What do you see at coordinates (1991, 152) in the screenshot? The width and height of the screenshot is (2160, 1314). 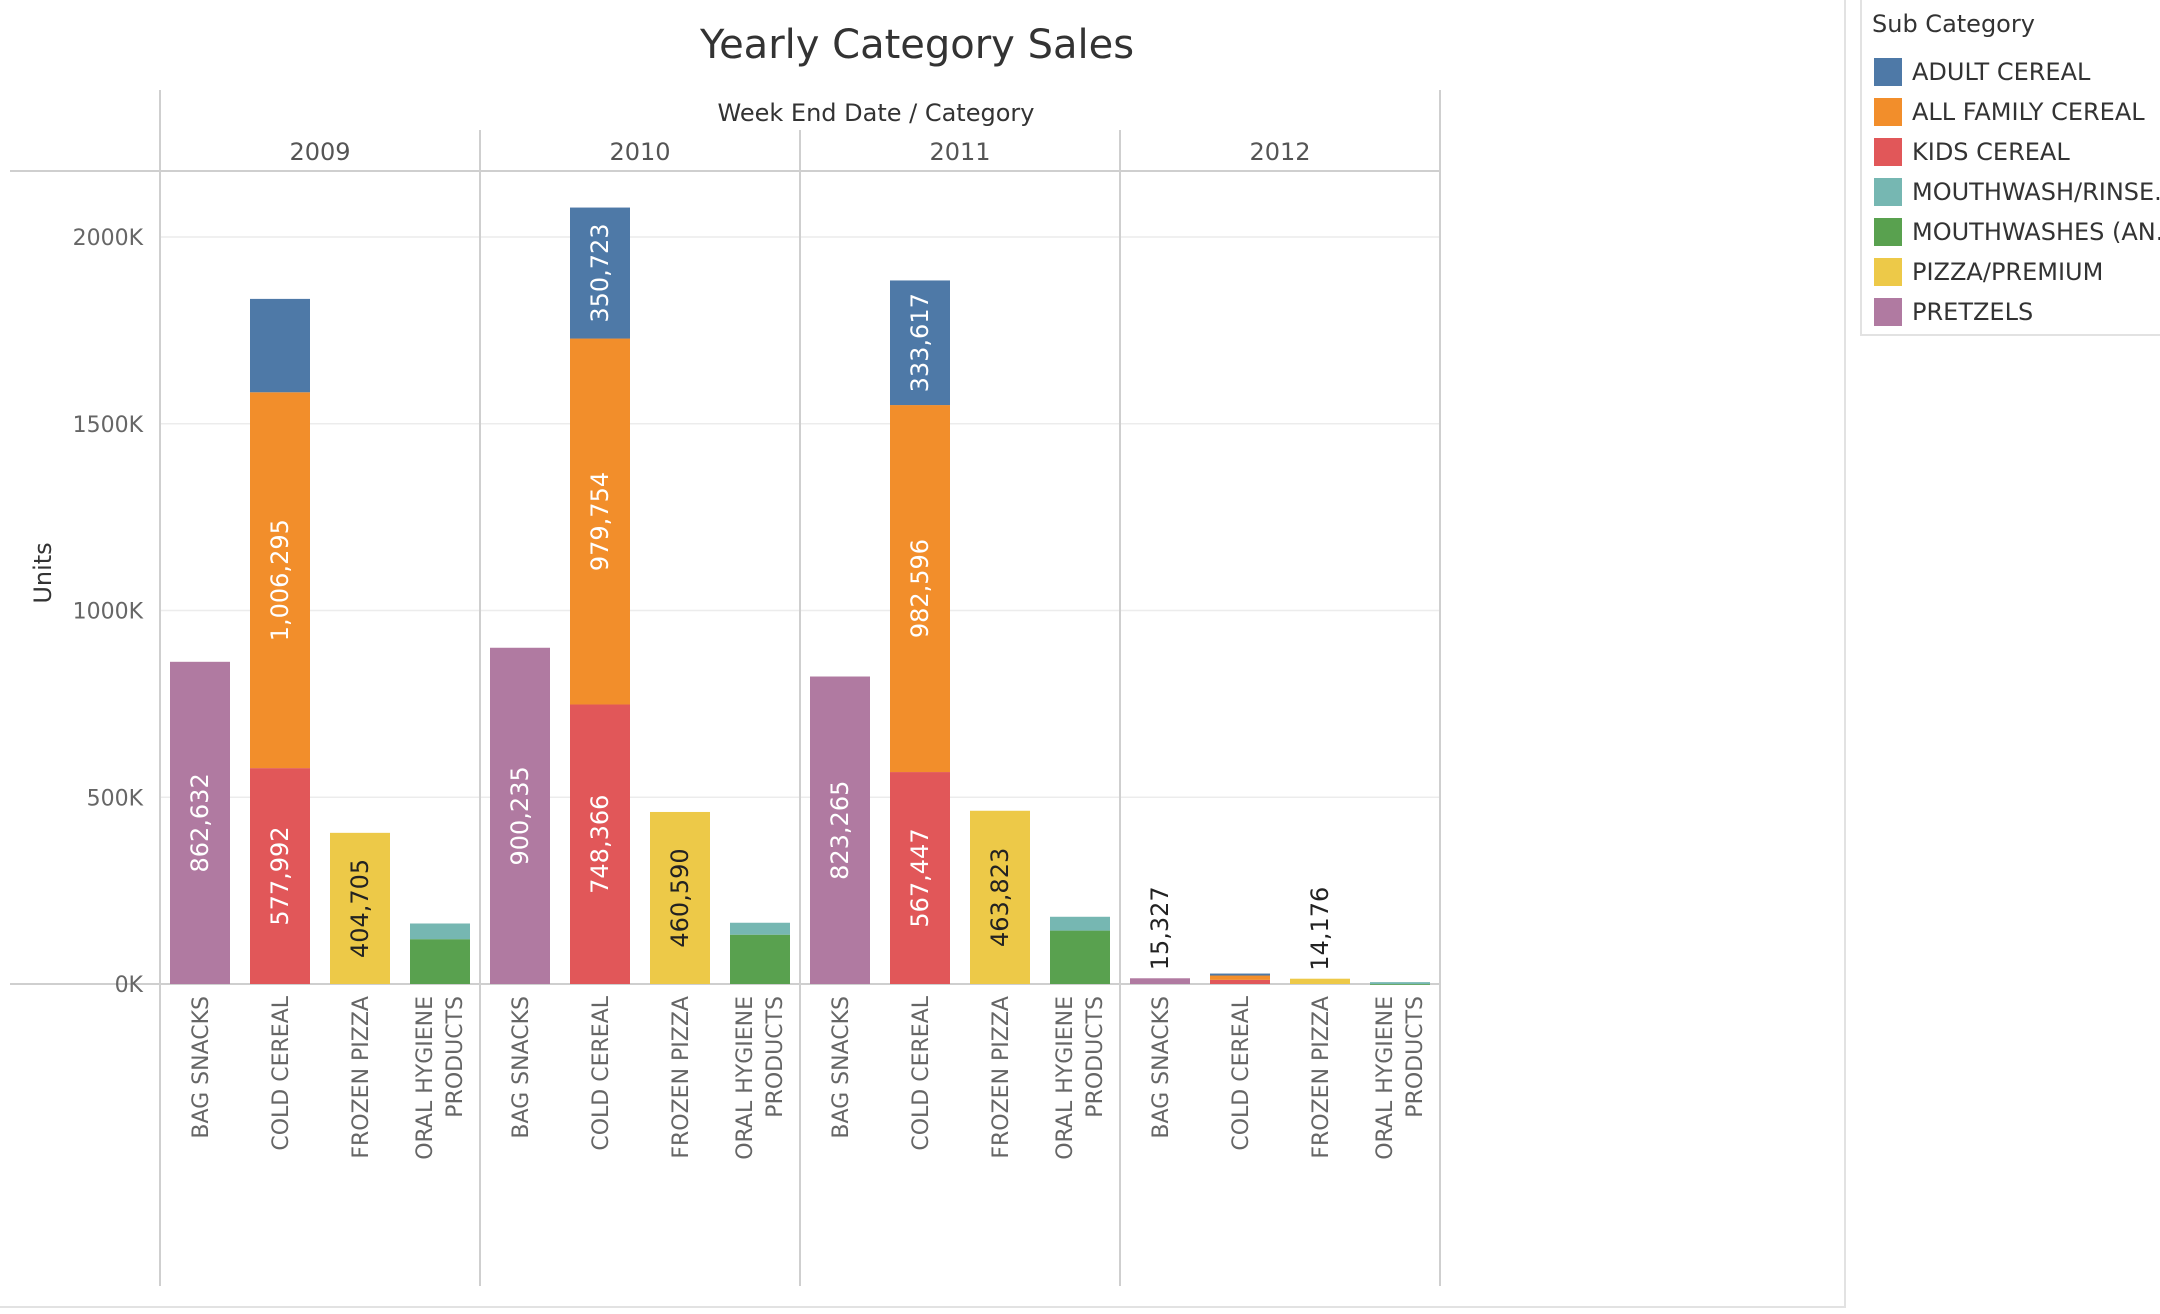 I see `legend-label: KIDS CEREAL` at bounding box center [1991, 152].